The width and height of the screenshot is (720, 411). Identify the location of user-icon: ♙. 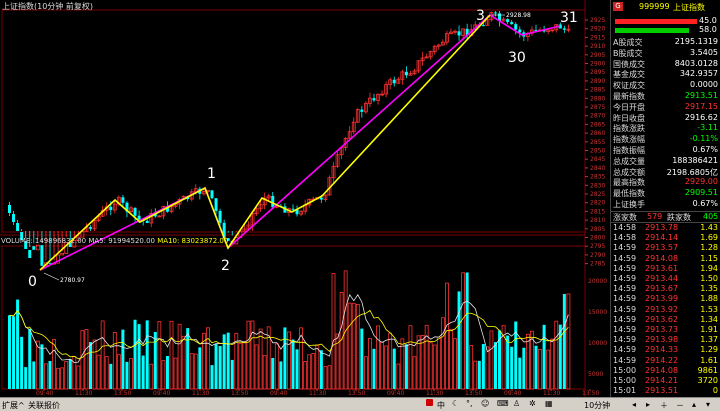
(517, 403).